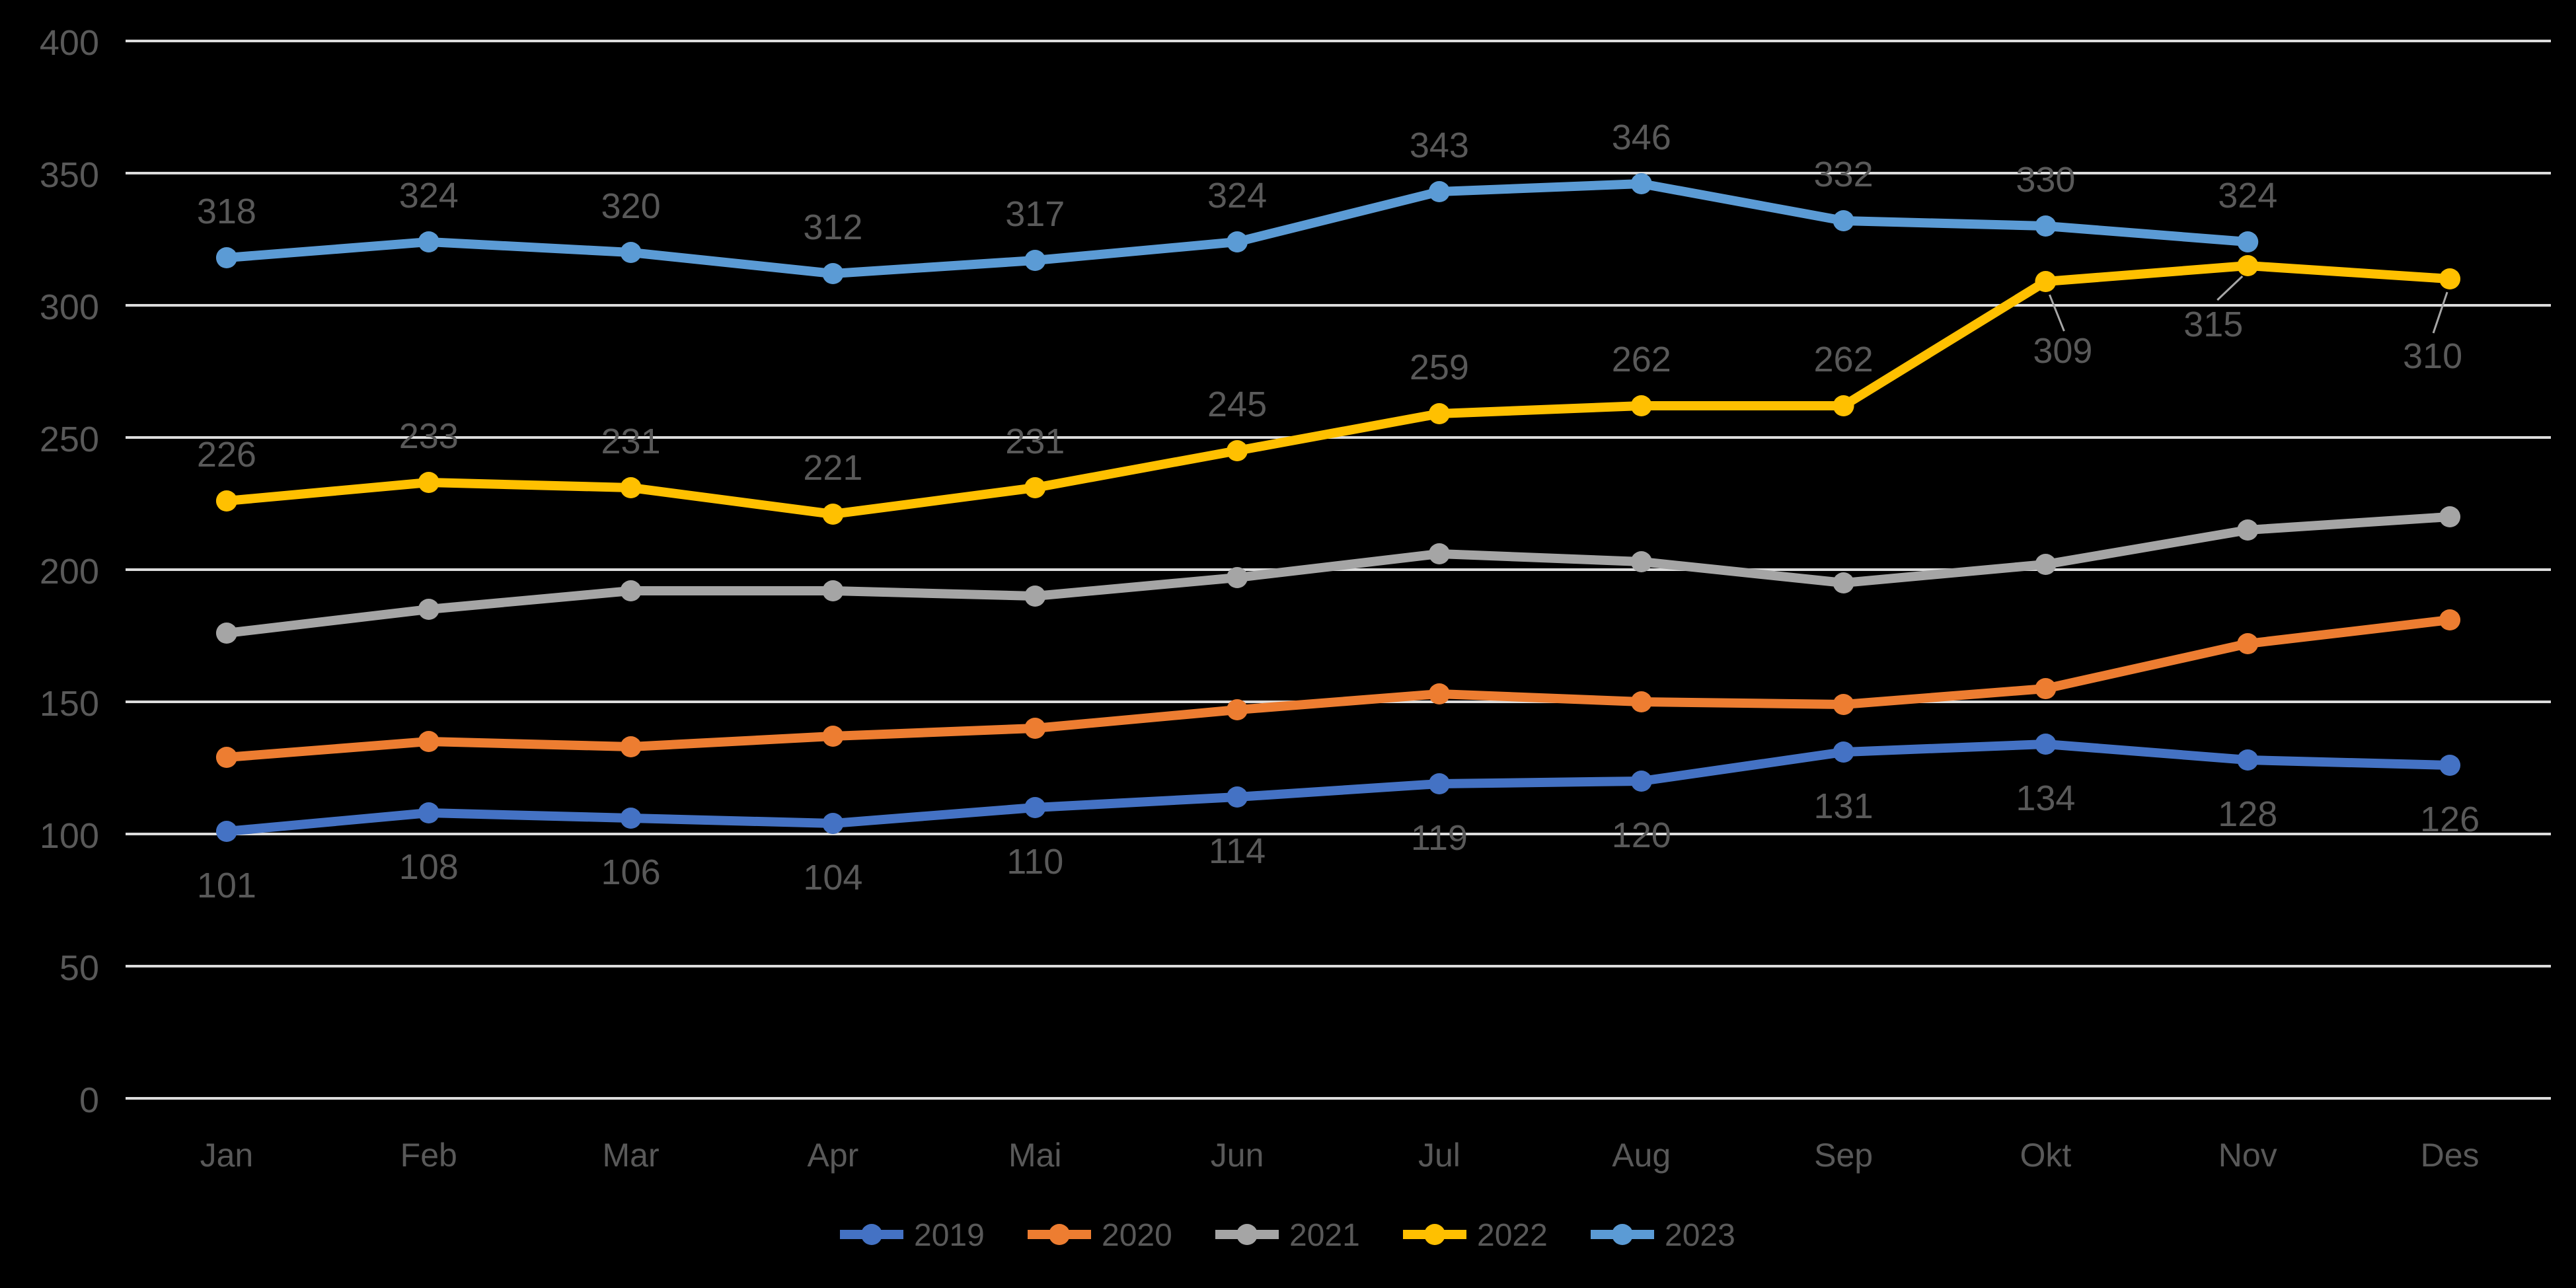 Image resolution: width=2576 pixels, height=1288 pixels. What do you see at coordinates (1439, 145) in the screenshot?
I see `data-label-2023-Jul: 343` at bounding box center [1439, 145].